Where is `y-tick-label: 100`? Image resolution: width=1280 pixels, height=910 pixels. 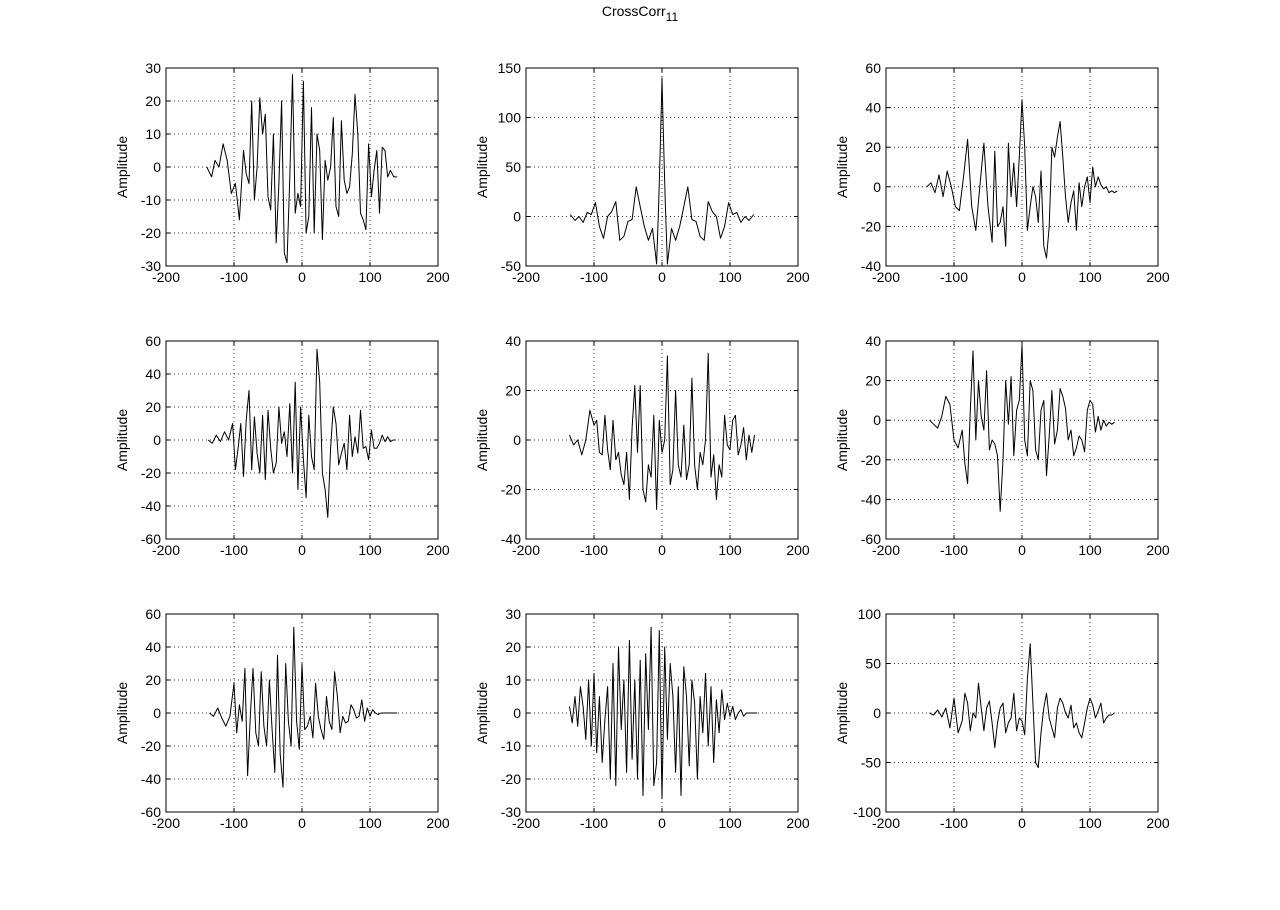 y-tick-label: 100 is located at coordinates (870, 614).